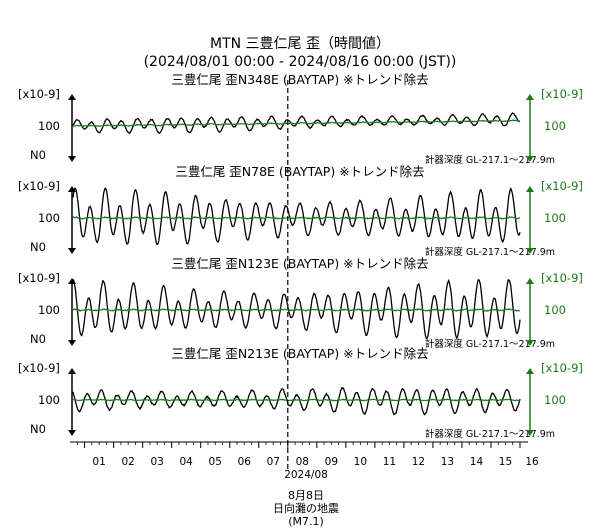  What do you see at coordinates (299, 171) in the screenshot?
I see `panel-title: 三豊仁尾 歪N78E (BAYTAP) ※トレンド除去` at bounding box center [299, 171].